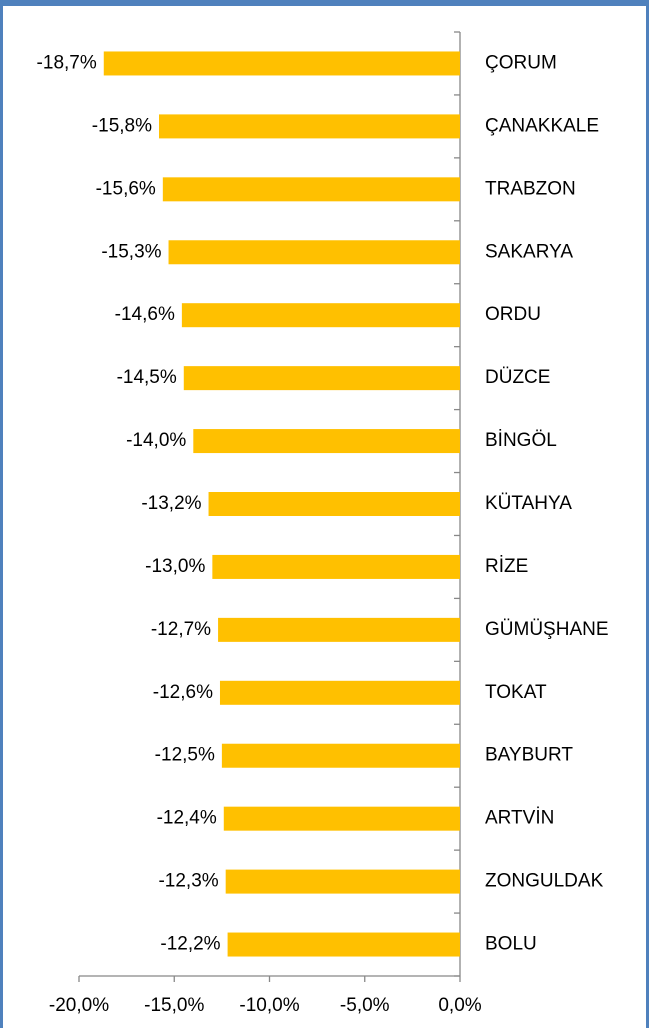 The height and width of the screenshot is (1028, 649). What do you see at coordinates (547, 629) in the screenshot?
I see `category-label: GÜMÜŞHANE` at bounding box center [547, 629].